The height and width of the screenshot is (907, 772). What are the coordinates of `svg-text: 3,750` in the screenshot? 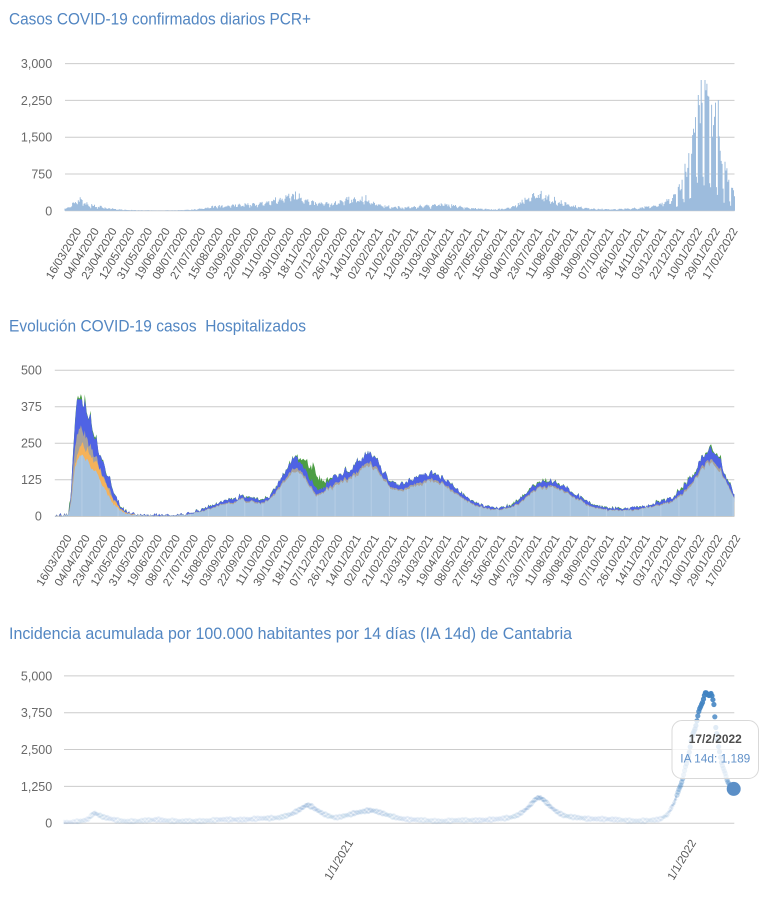 It's located at (36, 713).